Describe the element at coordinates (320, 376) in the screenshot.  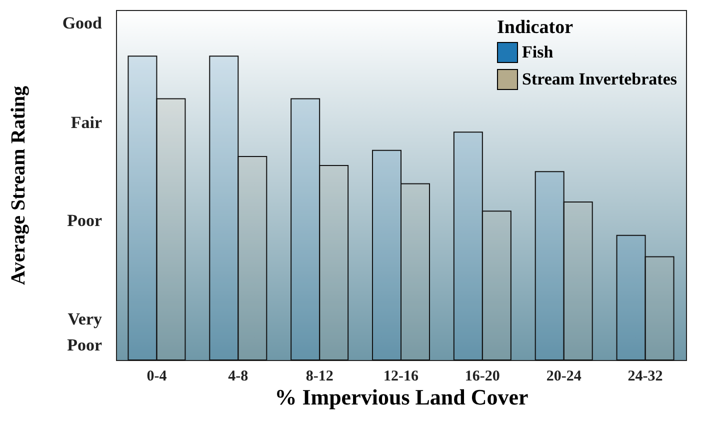
I see `x-tick-label: 8-12` at that location.